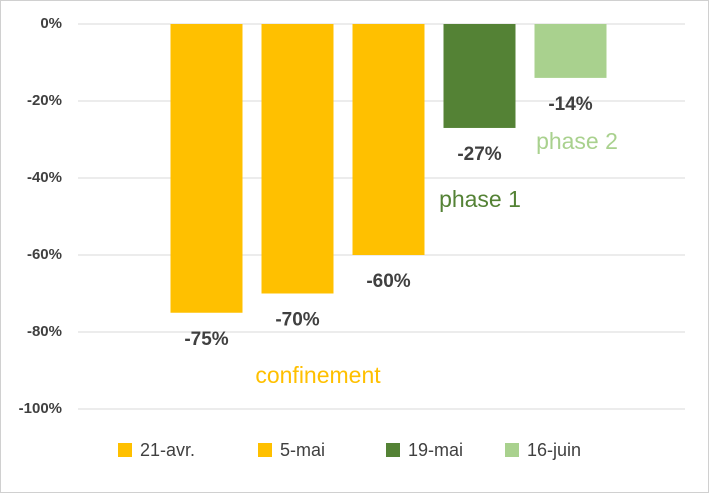  I want to click on legend-label: 19-mai, so click(435, 450).